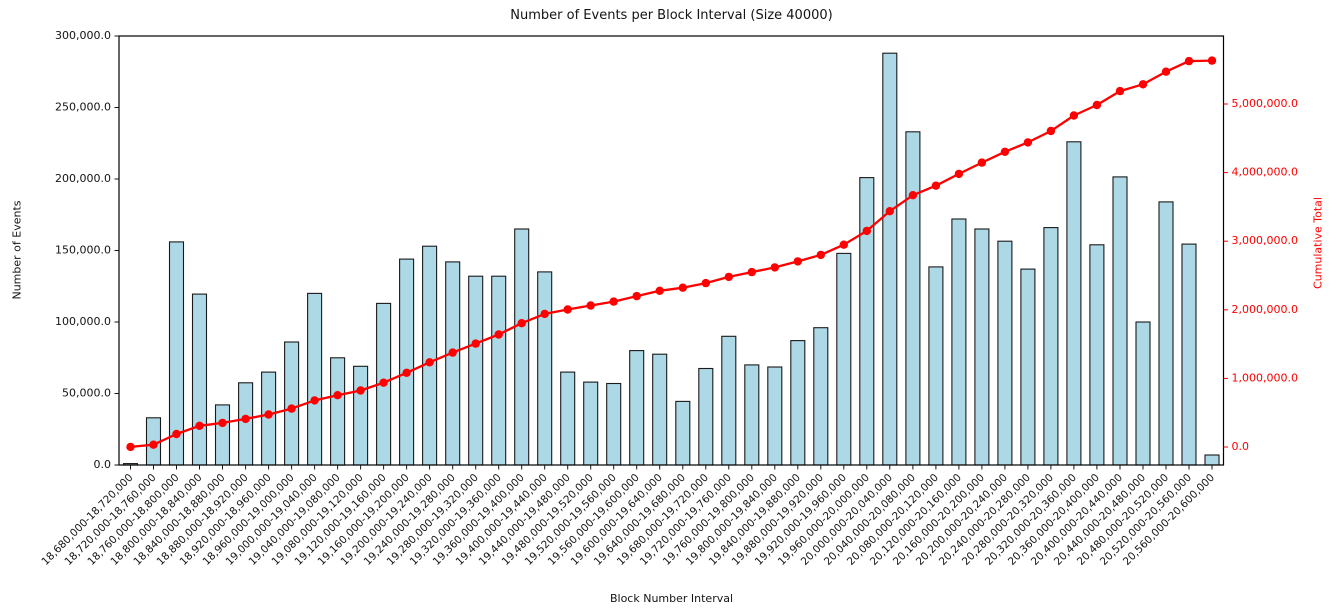 Image resolution: width=1336 pixels, height=615 pixels. Describe the element at coordinates (1265, 240) in the screenshot. I see `right-tick-label: 3,000,000.0` at that location.